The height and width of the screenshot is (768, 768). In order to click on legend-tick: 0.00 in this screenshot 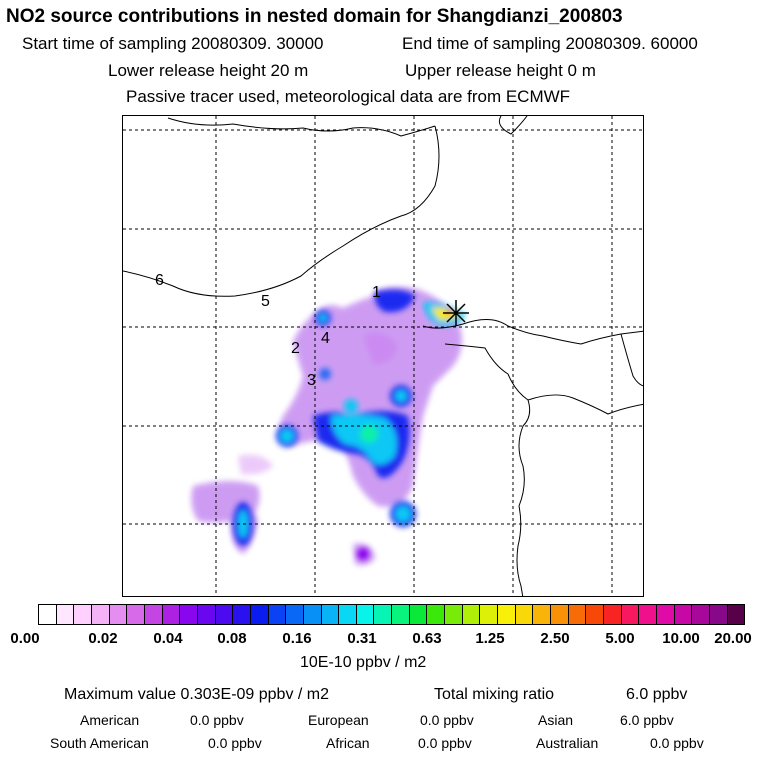, I will do `click(25, 638)`.